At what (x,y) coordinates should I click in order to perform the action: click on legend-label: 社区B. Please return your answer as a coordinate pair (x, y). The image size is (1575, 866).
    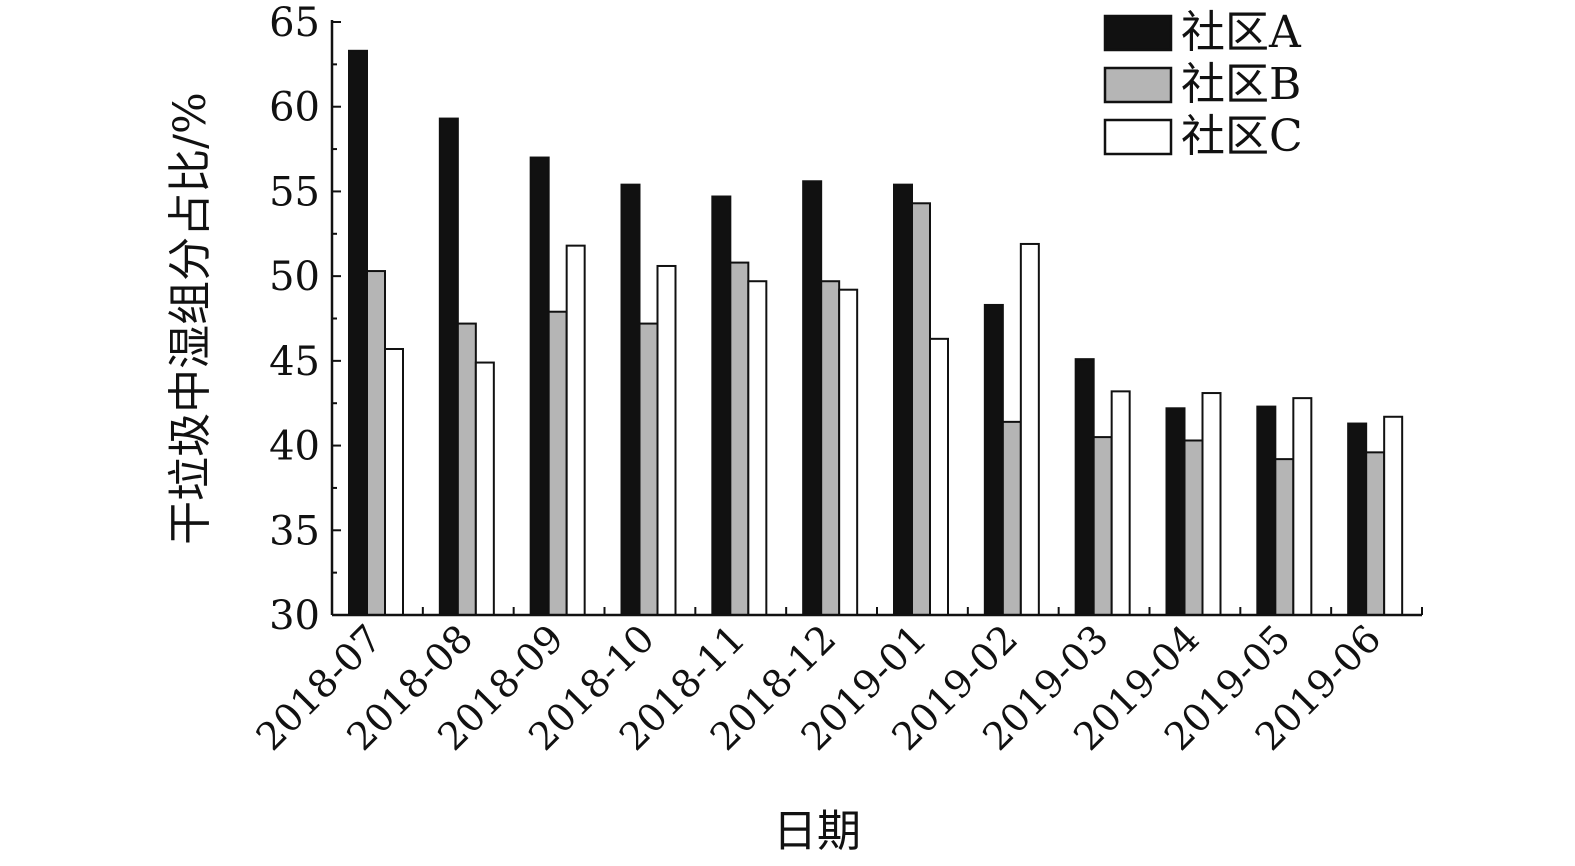
    Looking at the image, I should click on (1241, 84).